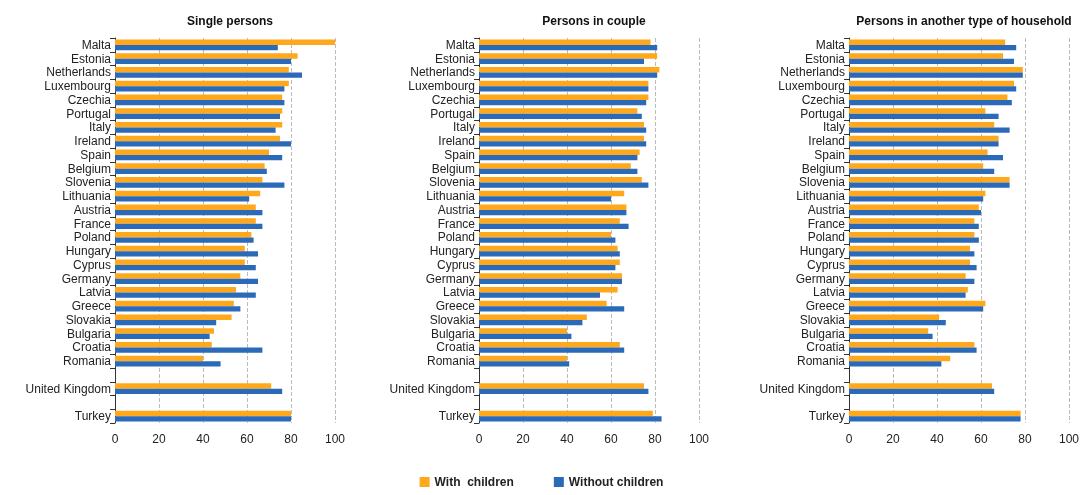 The height and width of the screenshot is (495, 1083). Describe the element at coordinates (456, 141) in the screenshot. I see `y-tick-label: Ireland` at that location.